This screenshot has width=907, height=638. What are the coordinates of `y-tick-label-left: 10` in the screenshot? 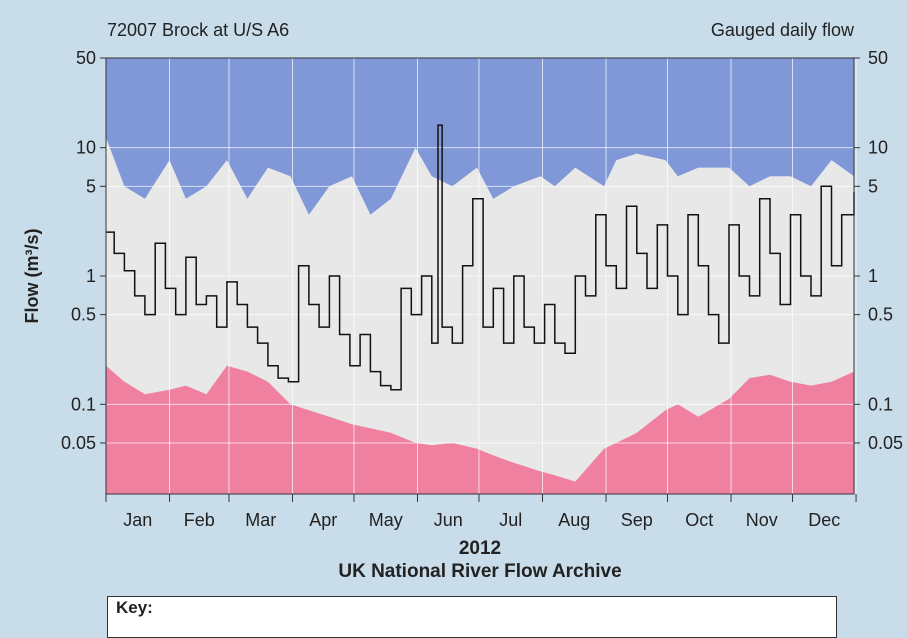 It's located at (86, 148).